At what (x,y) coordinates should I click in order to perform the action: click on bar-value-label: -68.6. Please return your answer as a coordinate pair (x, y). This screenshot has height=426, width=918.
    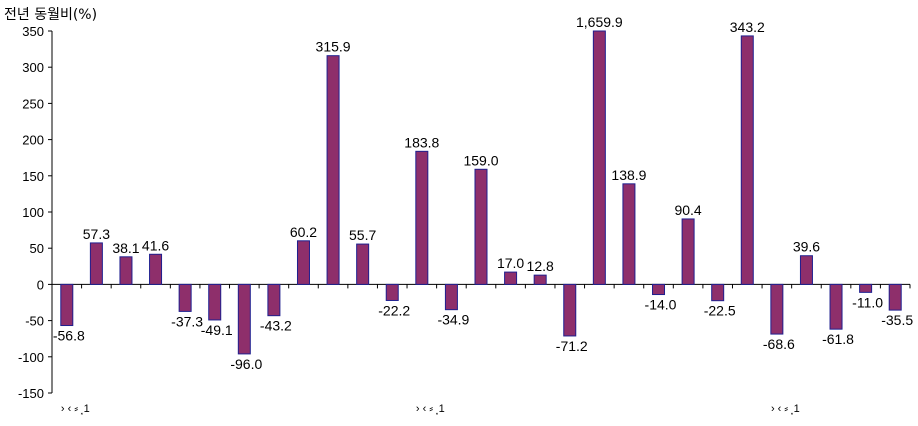
    Looking at the image, I should click on (779, 344).